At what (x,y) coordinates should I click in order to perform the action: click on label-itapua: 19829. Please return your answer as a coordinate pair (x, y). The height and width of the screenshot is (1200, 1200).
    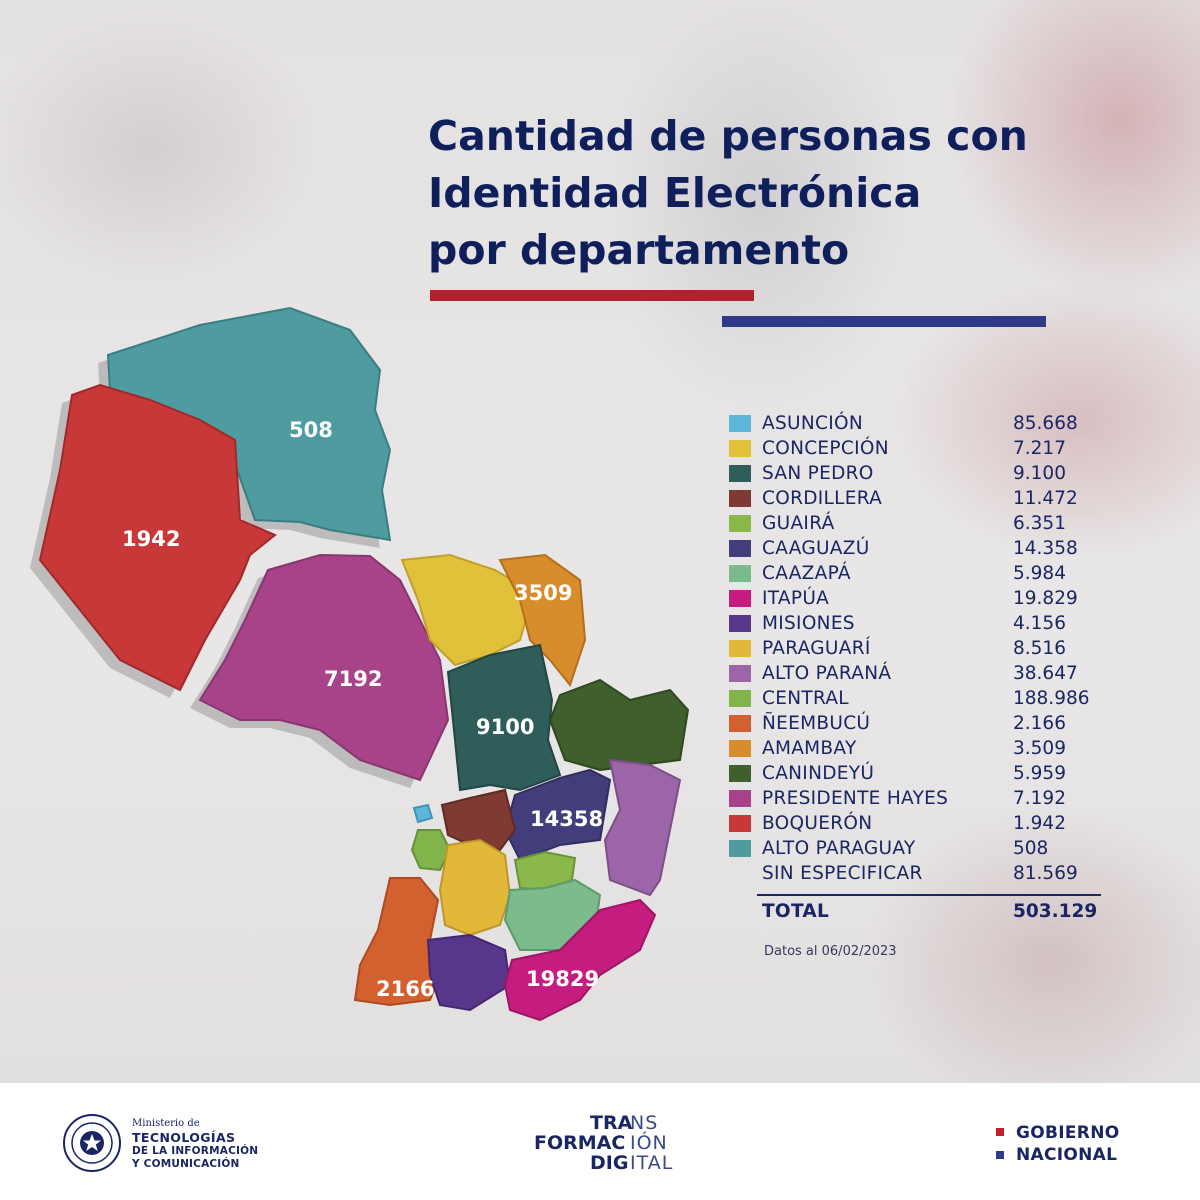
    Looking at the image, I should click on (562, 979).